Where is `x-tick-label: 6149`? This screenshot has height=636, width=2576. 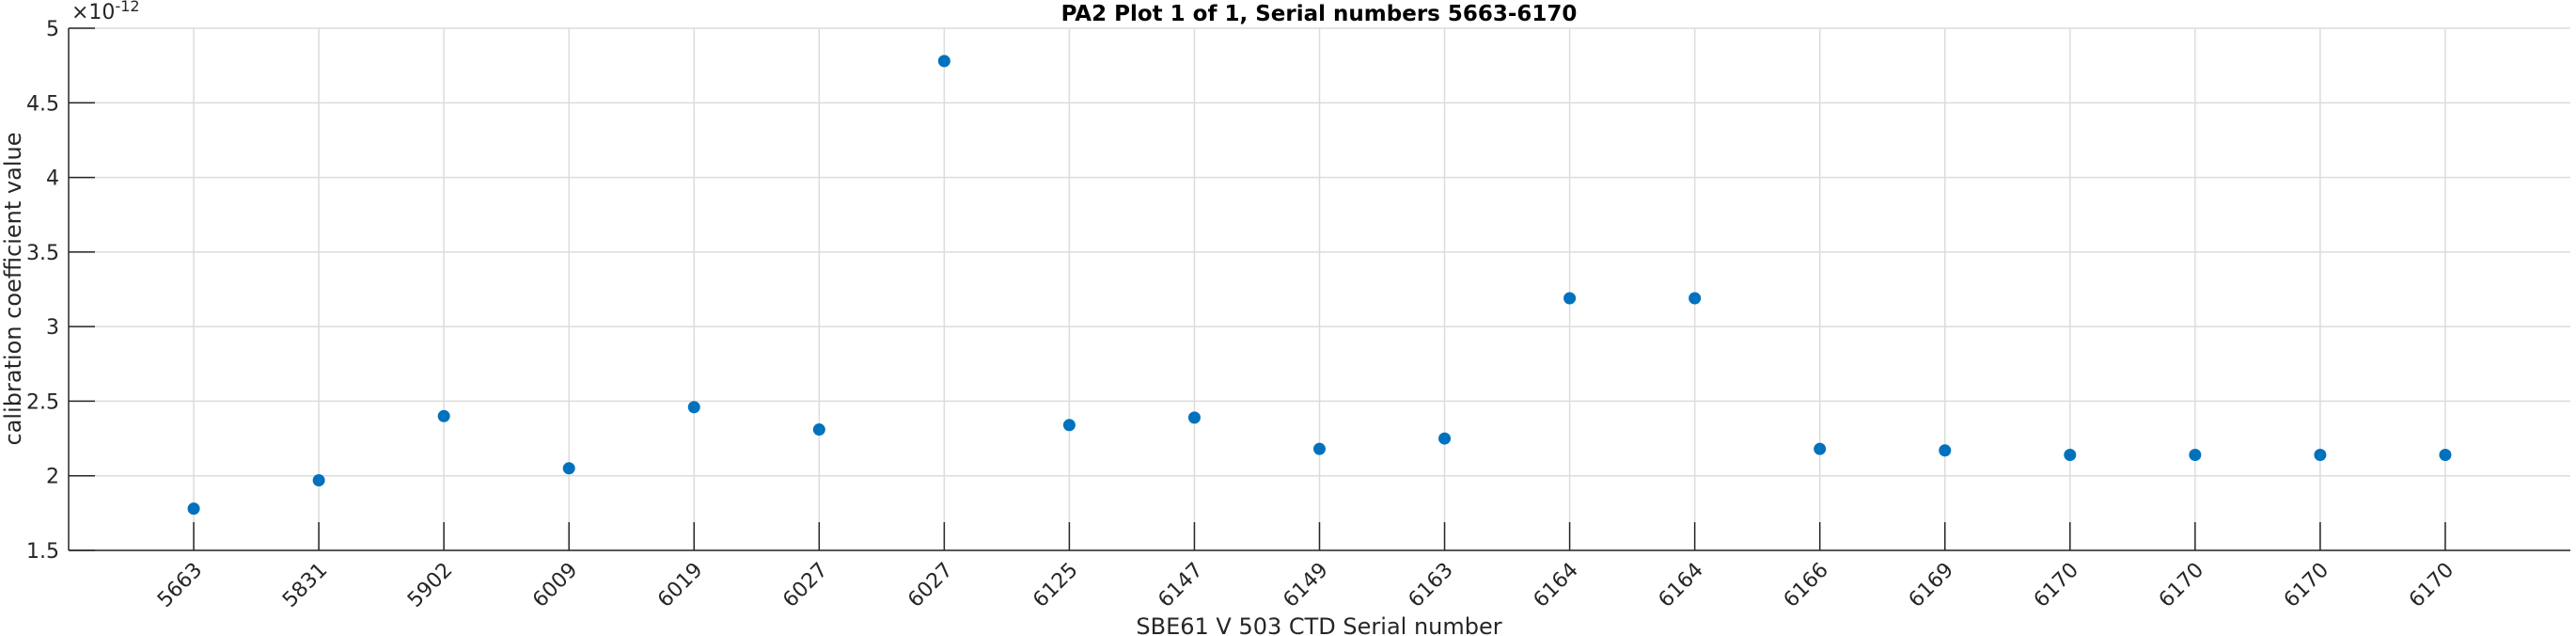 x-tick-label: 6149 is located at coordinates (1306, 585).